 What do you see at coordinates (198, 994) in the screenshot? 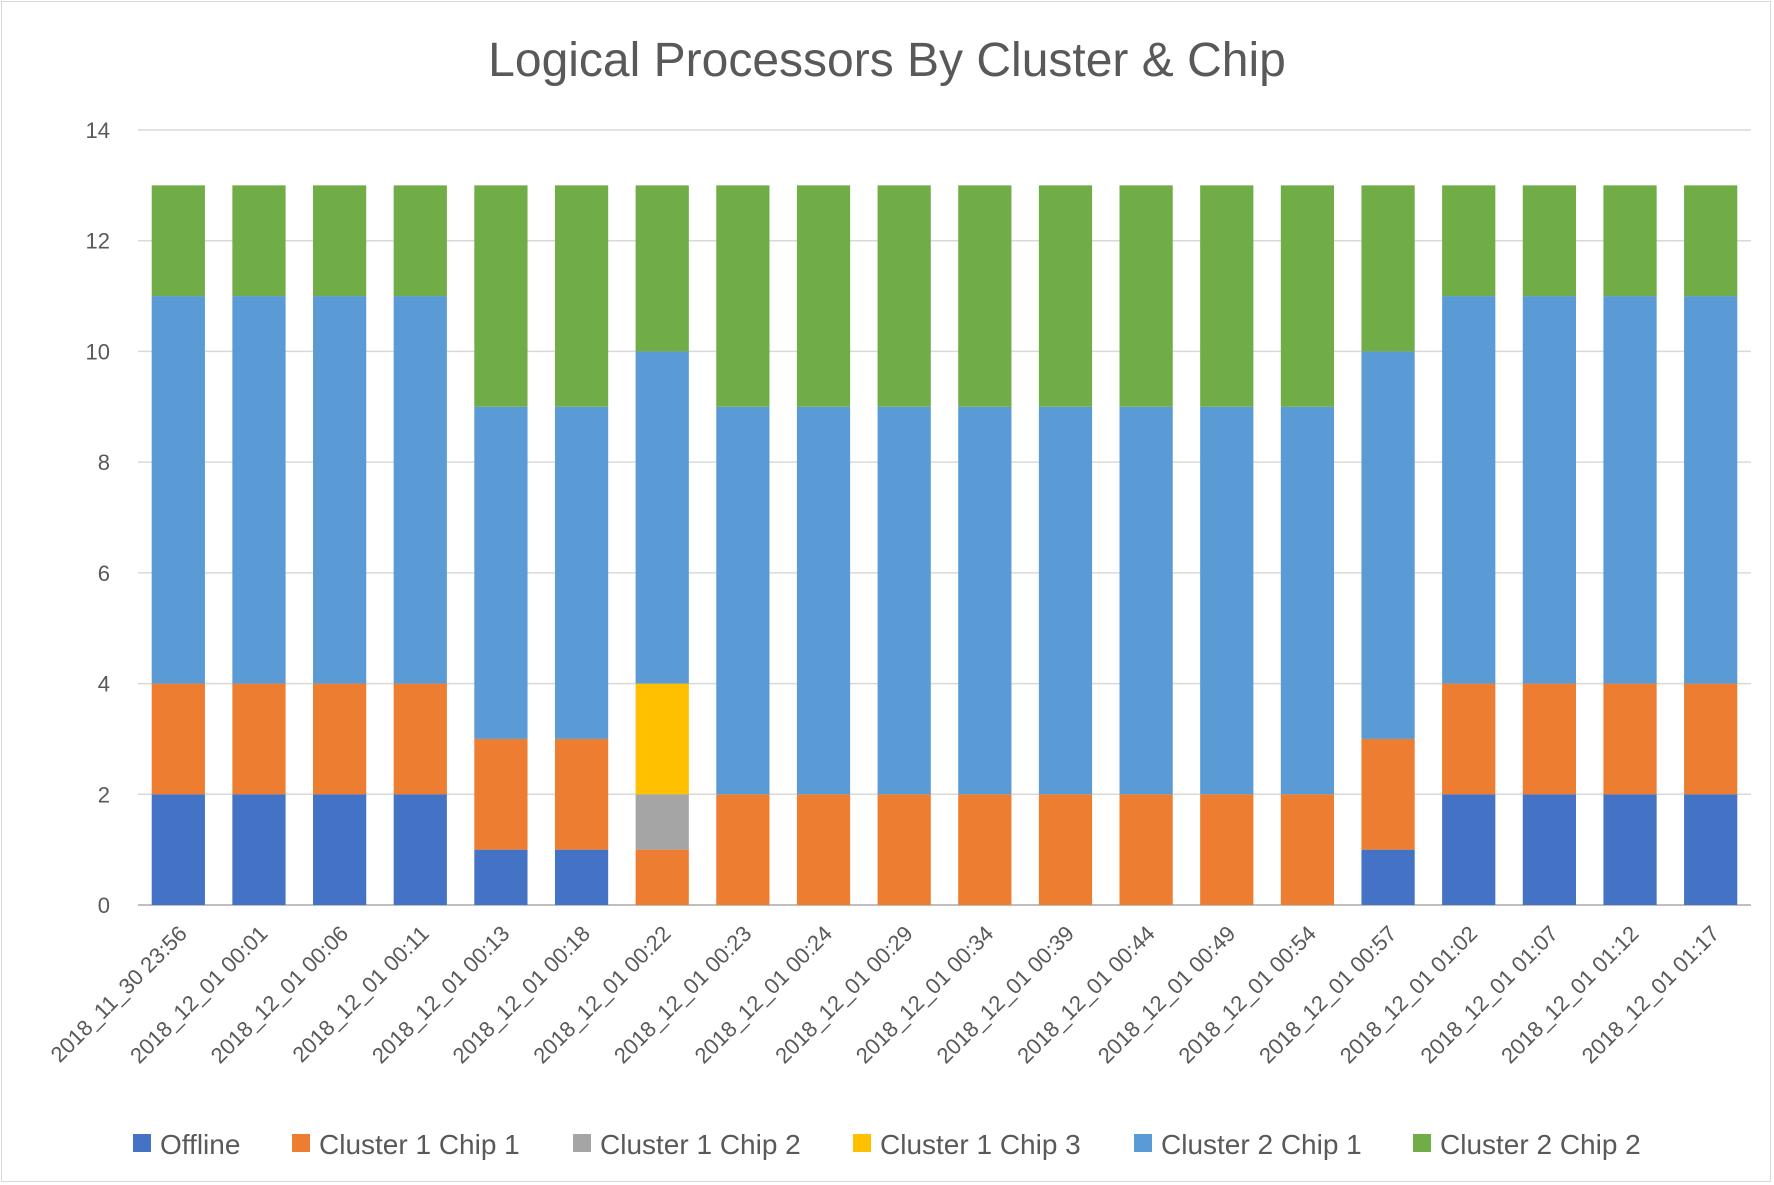
I see `x-tick-label: 2018_12_01 00:01` at bounding box center [198, 994].